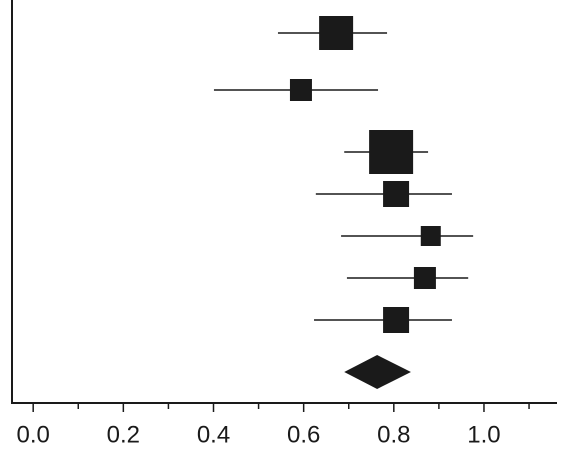 The image size is (568, 453). Describe the element at coordinates (483, 434) in the screenshot. I see `x-tick-label: 1.0` at that location.